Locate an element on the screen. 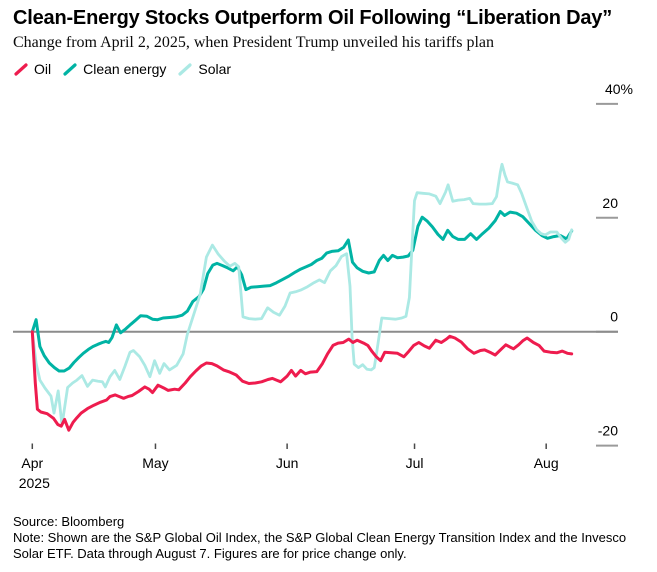 The height and width of the screenshot is (572, 657). legend-label-solar: Solar is located at coordinates (215, 69).